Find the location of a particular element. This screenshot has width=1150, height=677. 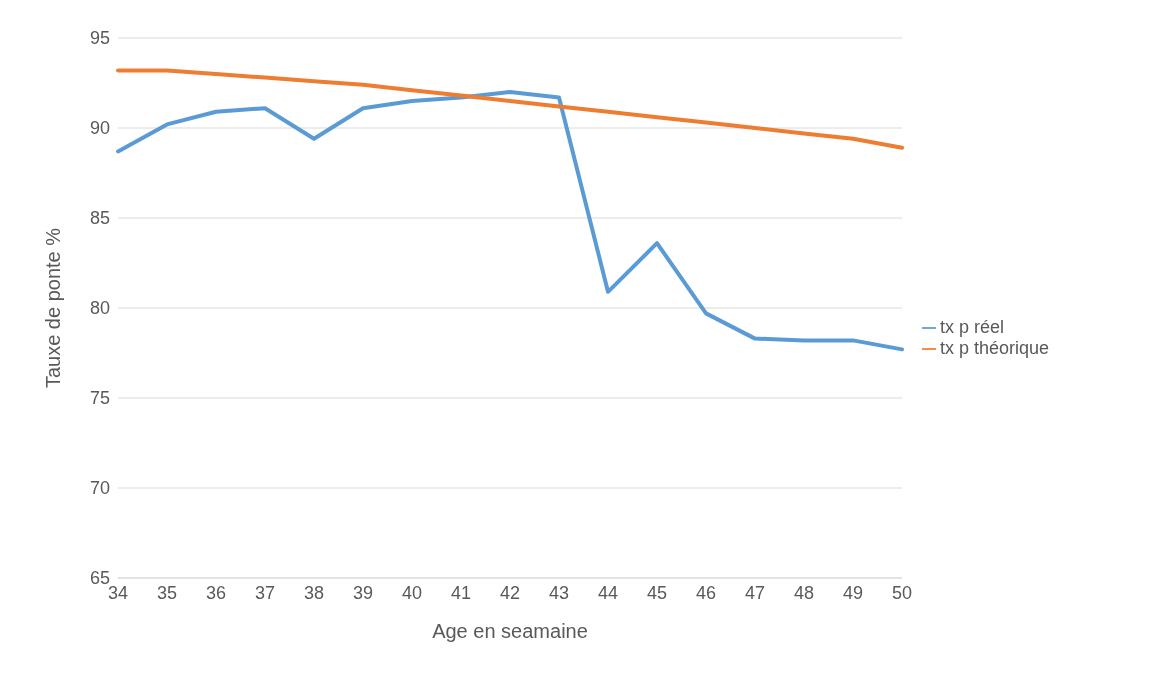

x-tick-label: 36 is located at coordinates (216, 592).